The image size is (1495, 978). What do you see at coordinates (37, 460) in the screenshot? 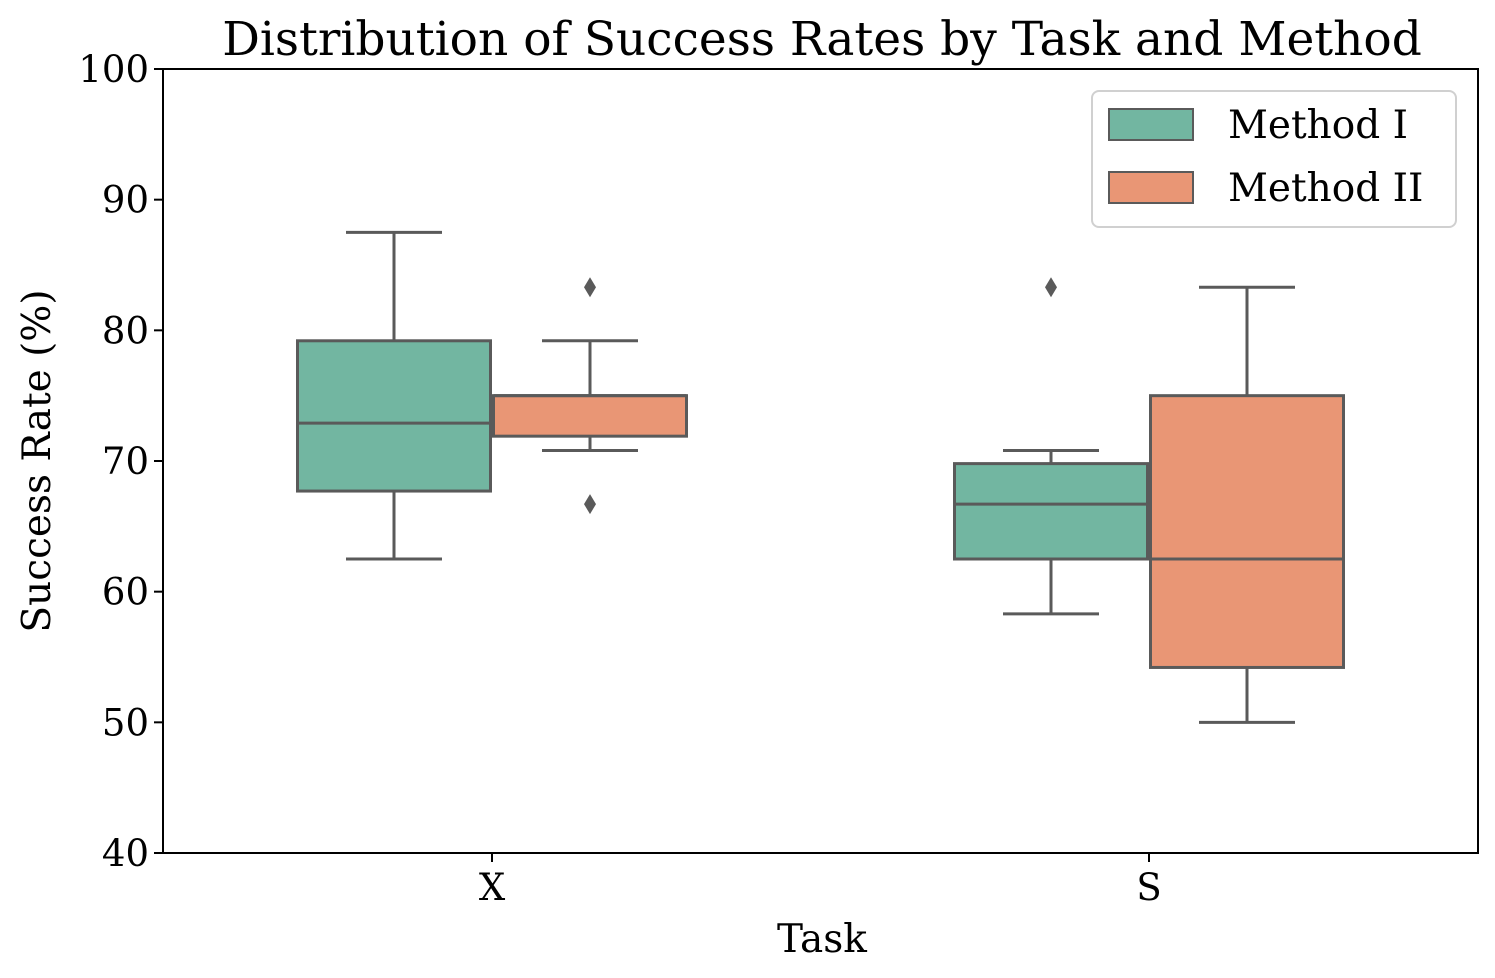
I see `y-axis-label: Success Rate (%)` at bounding box center [37, 460].